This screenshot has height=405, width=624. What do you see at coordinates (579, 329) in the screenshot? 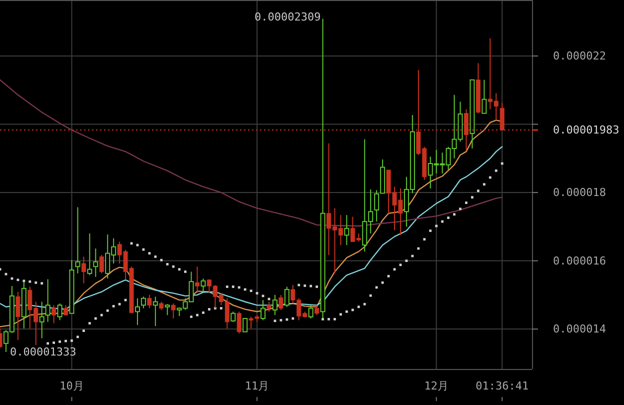
I see `y-tick-label: 0.000014` at bounding box center [579, 329].